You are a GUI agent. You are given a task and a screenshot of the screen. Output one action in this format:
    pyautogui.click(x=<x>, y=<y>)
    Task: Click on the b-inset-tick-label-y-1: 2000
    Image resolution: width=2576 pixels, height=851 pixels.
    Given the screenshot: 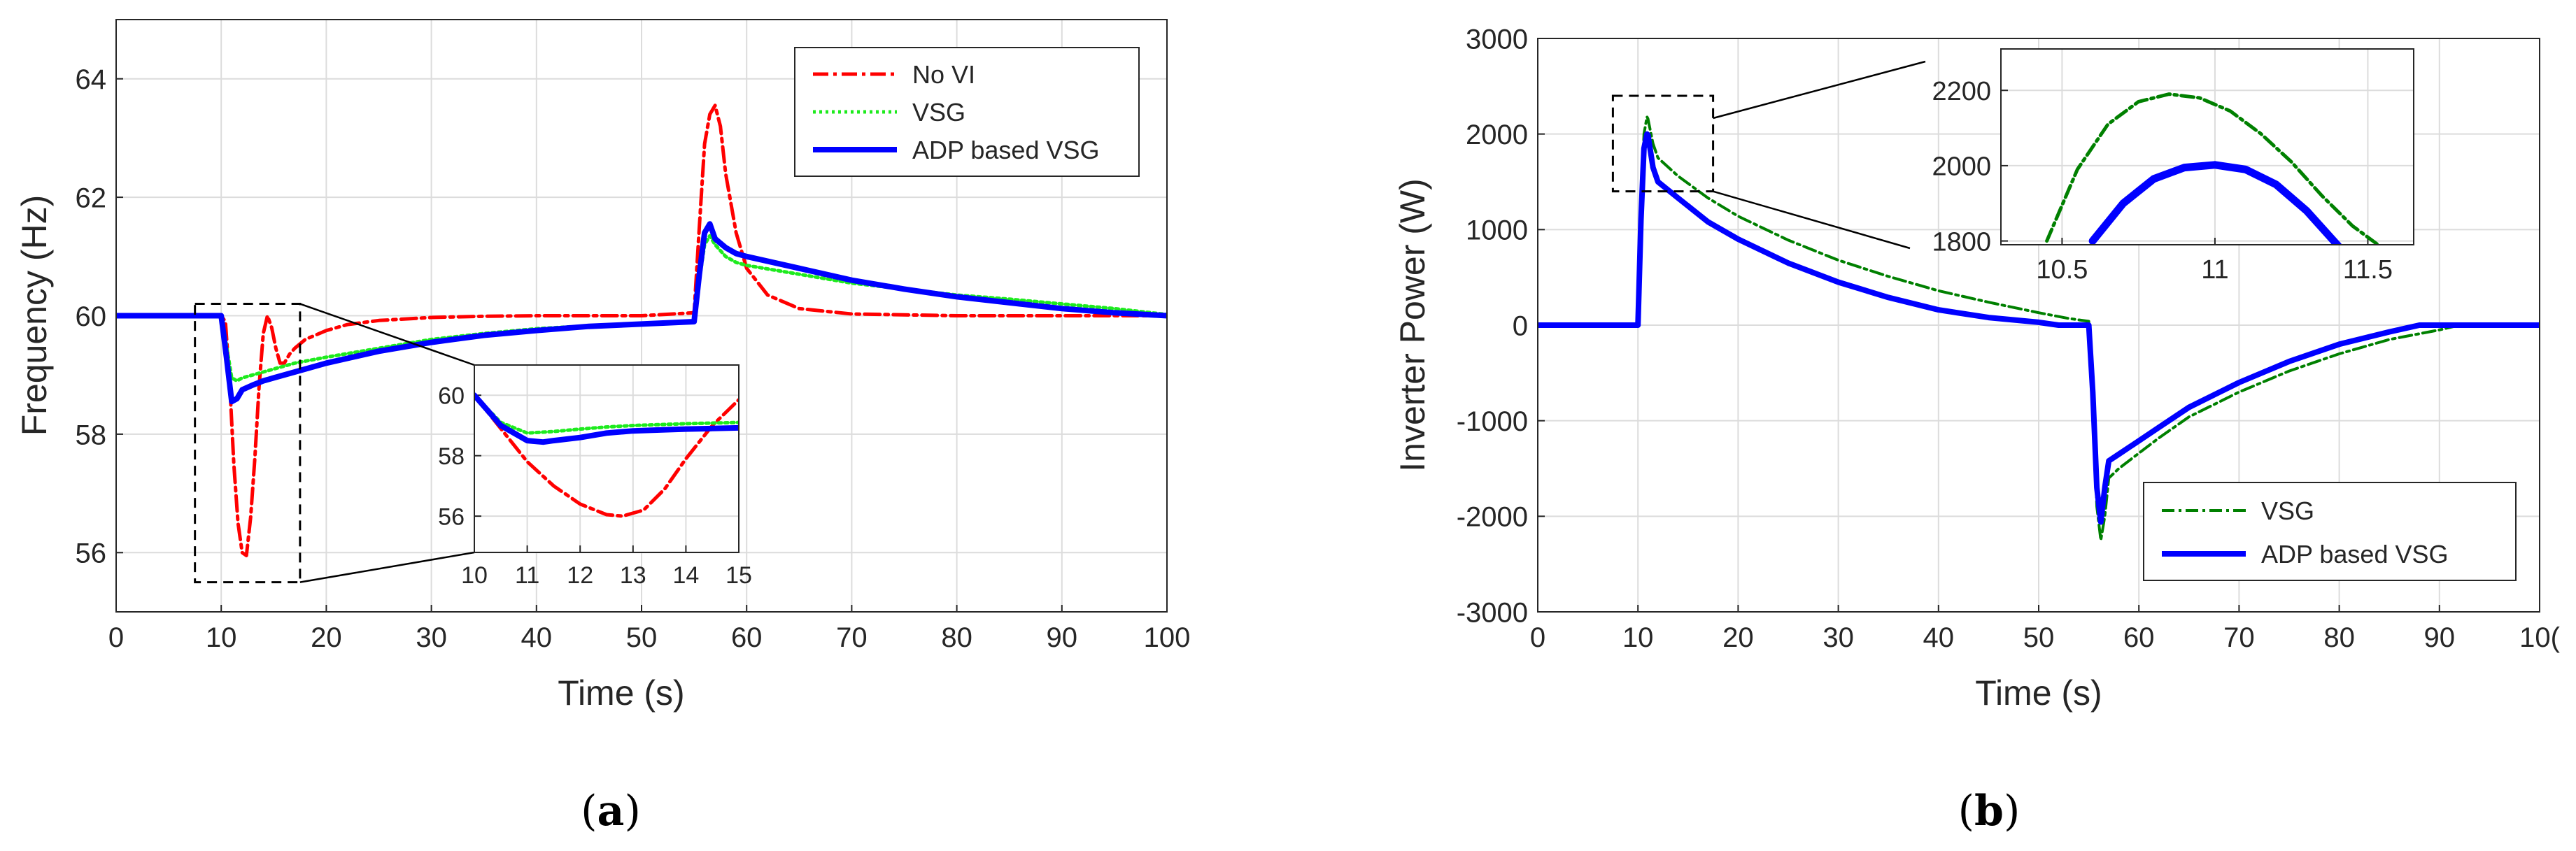 What is the action you would take?
    pyautogui.click(x=1962, y=167)
    